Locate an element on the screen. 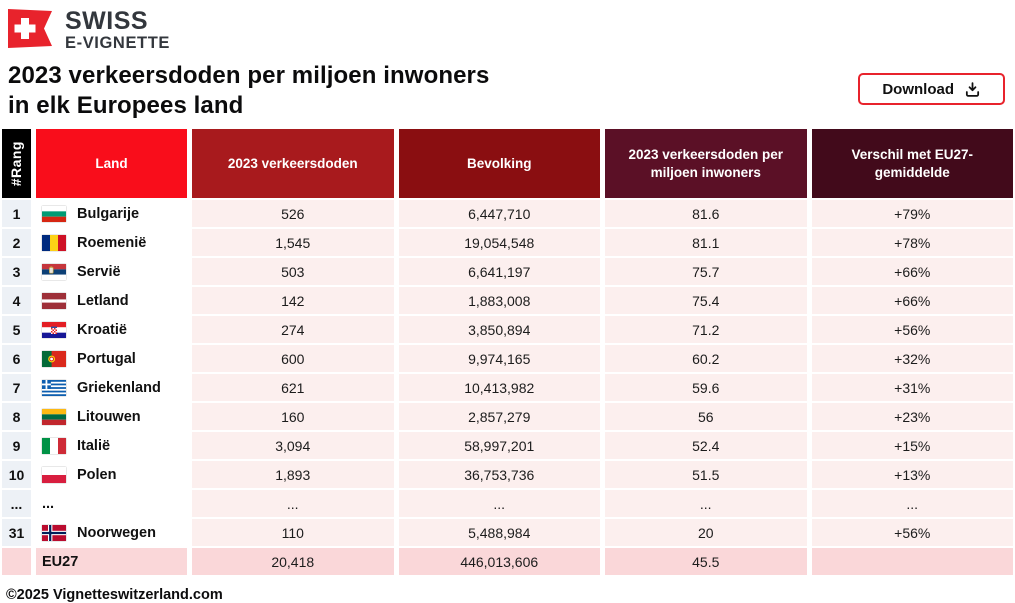  table-row-country-cell: Servië is located at coordinates (111, 272).